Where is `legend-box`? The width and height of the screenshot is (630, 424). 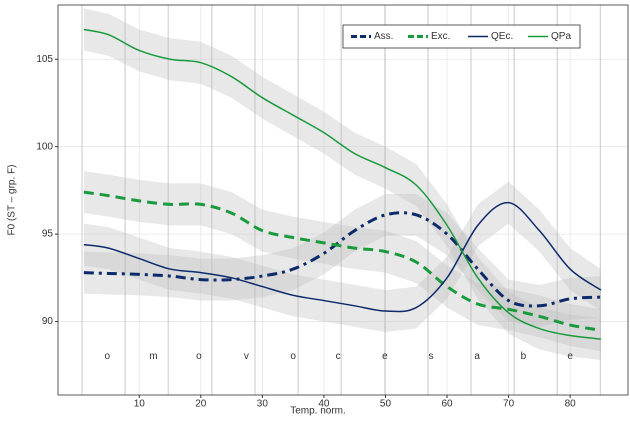
legend-box is located at coordinates (461, 36).